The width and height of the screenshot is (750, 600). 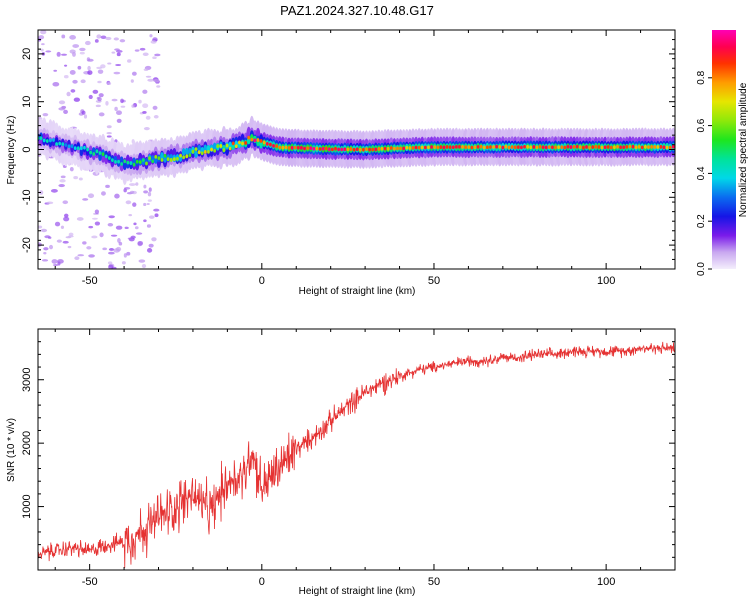 What do you see at coordinates (27, 197) in the screenshot?
I see `spectrogram-y-tick-label: -10` at bounding box center [27, 197].